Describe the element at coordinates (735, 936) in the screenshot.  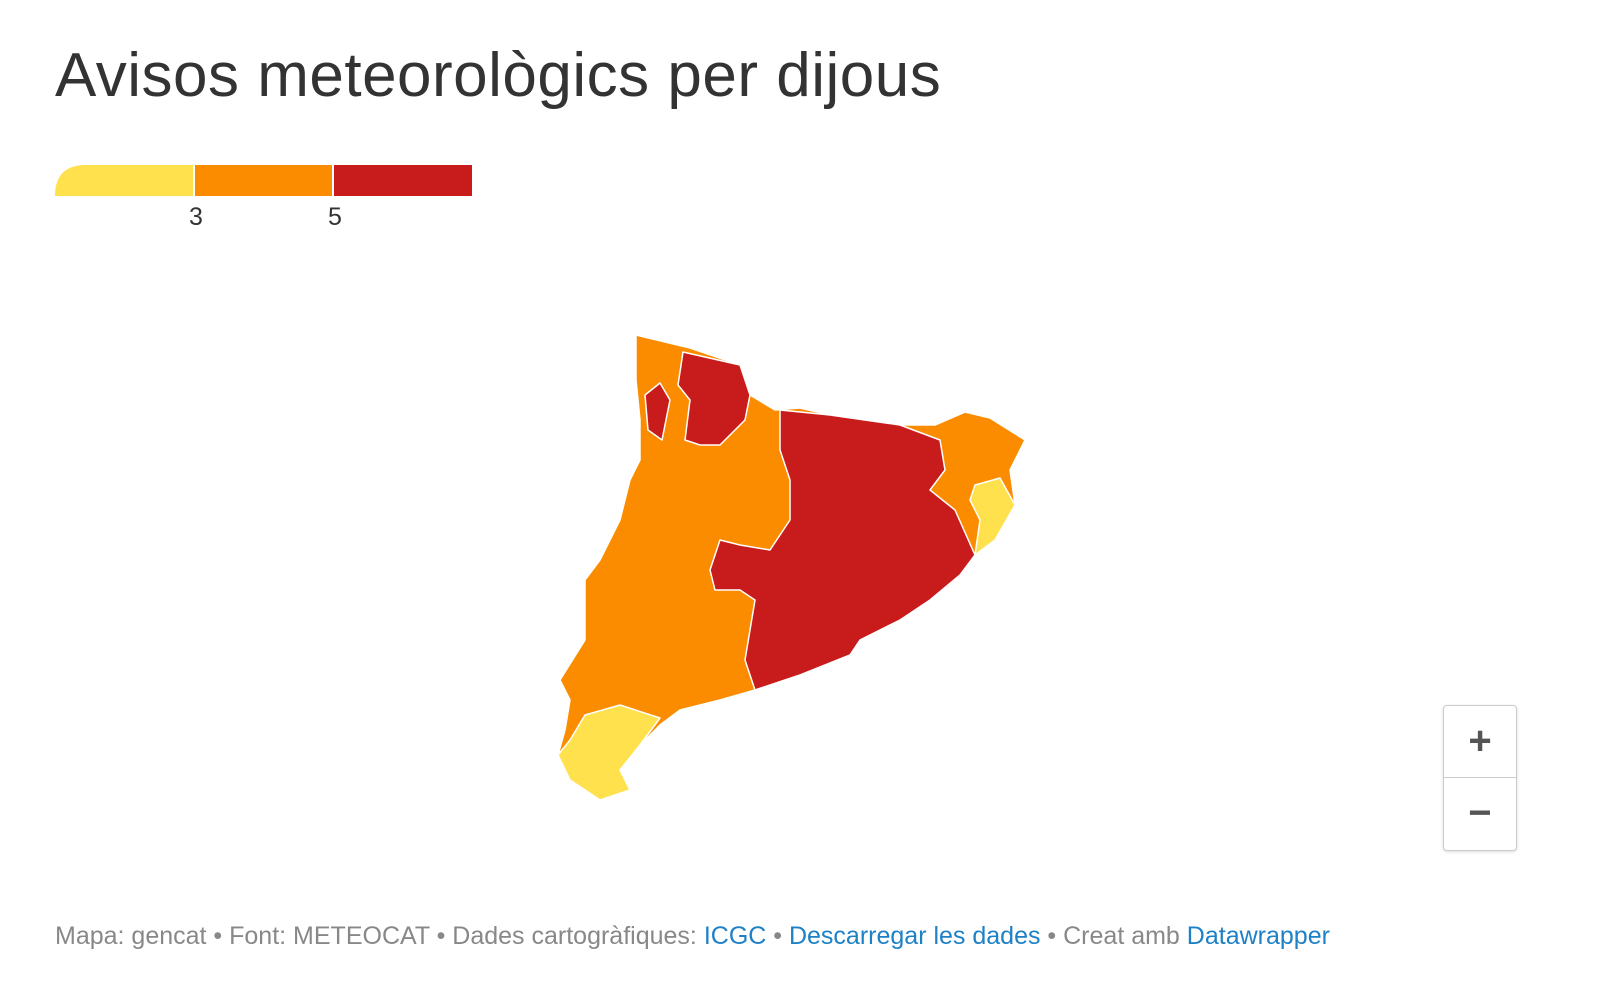
I see `footer-link: ICGC` at that location.